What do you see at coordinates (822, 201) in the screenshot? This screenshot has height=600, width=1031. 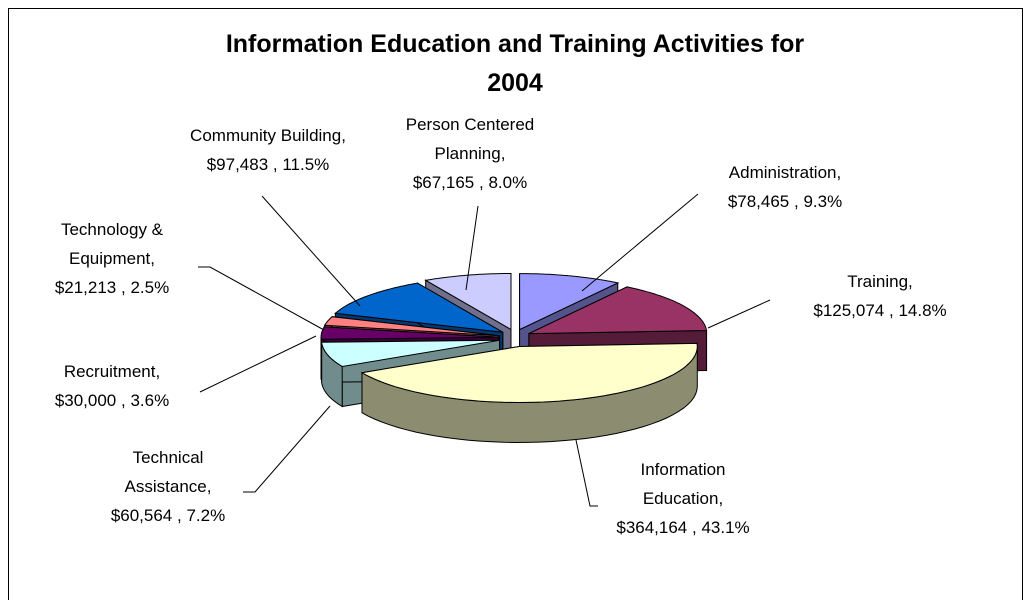 I see `percentage-label: 9.3%` at bounding box center [822, 201].